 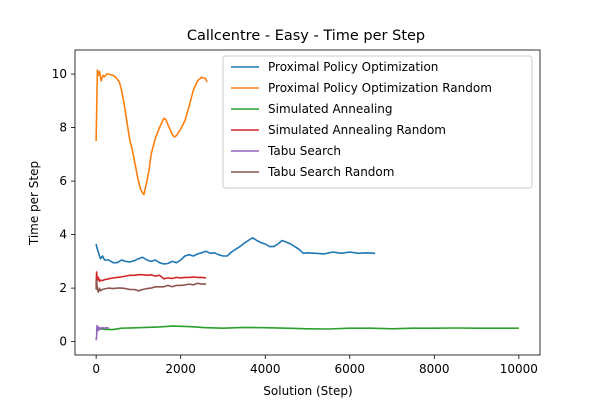 I want to click on y-tick-label: 4, so click(x=63, y=235).